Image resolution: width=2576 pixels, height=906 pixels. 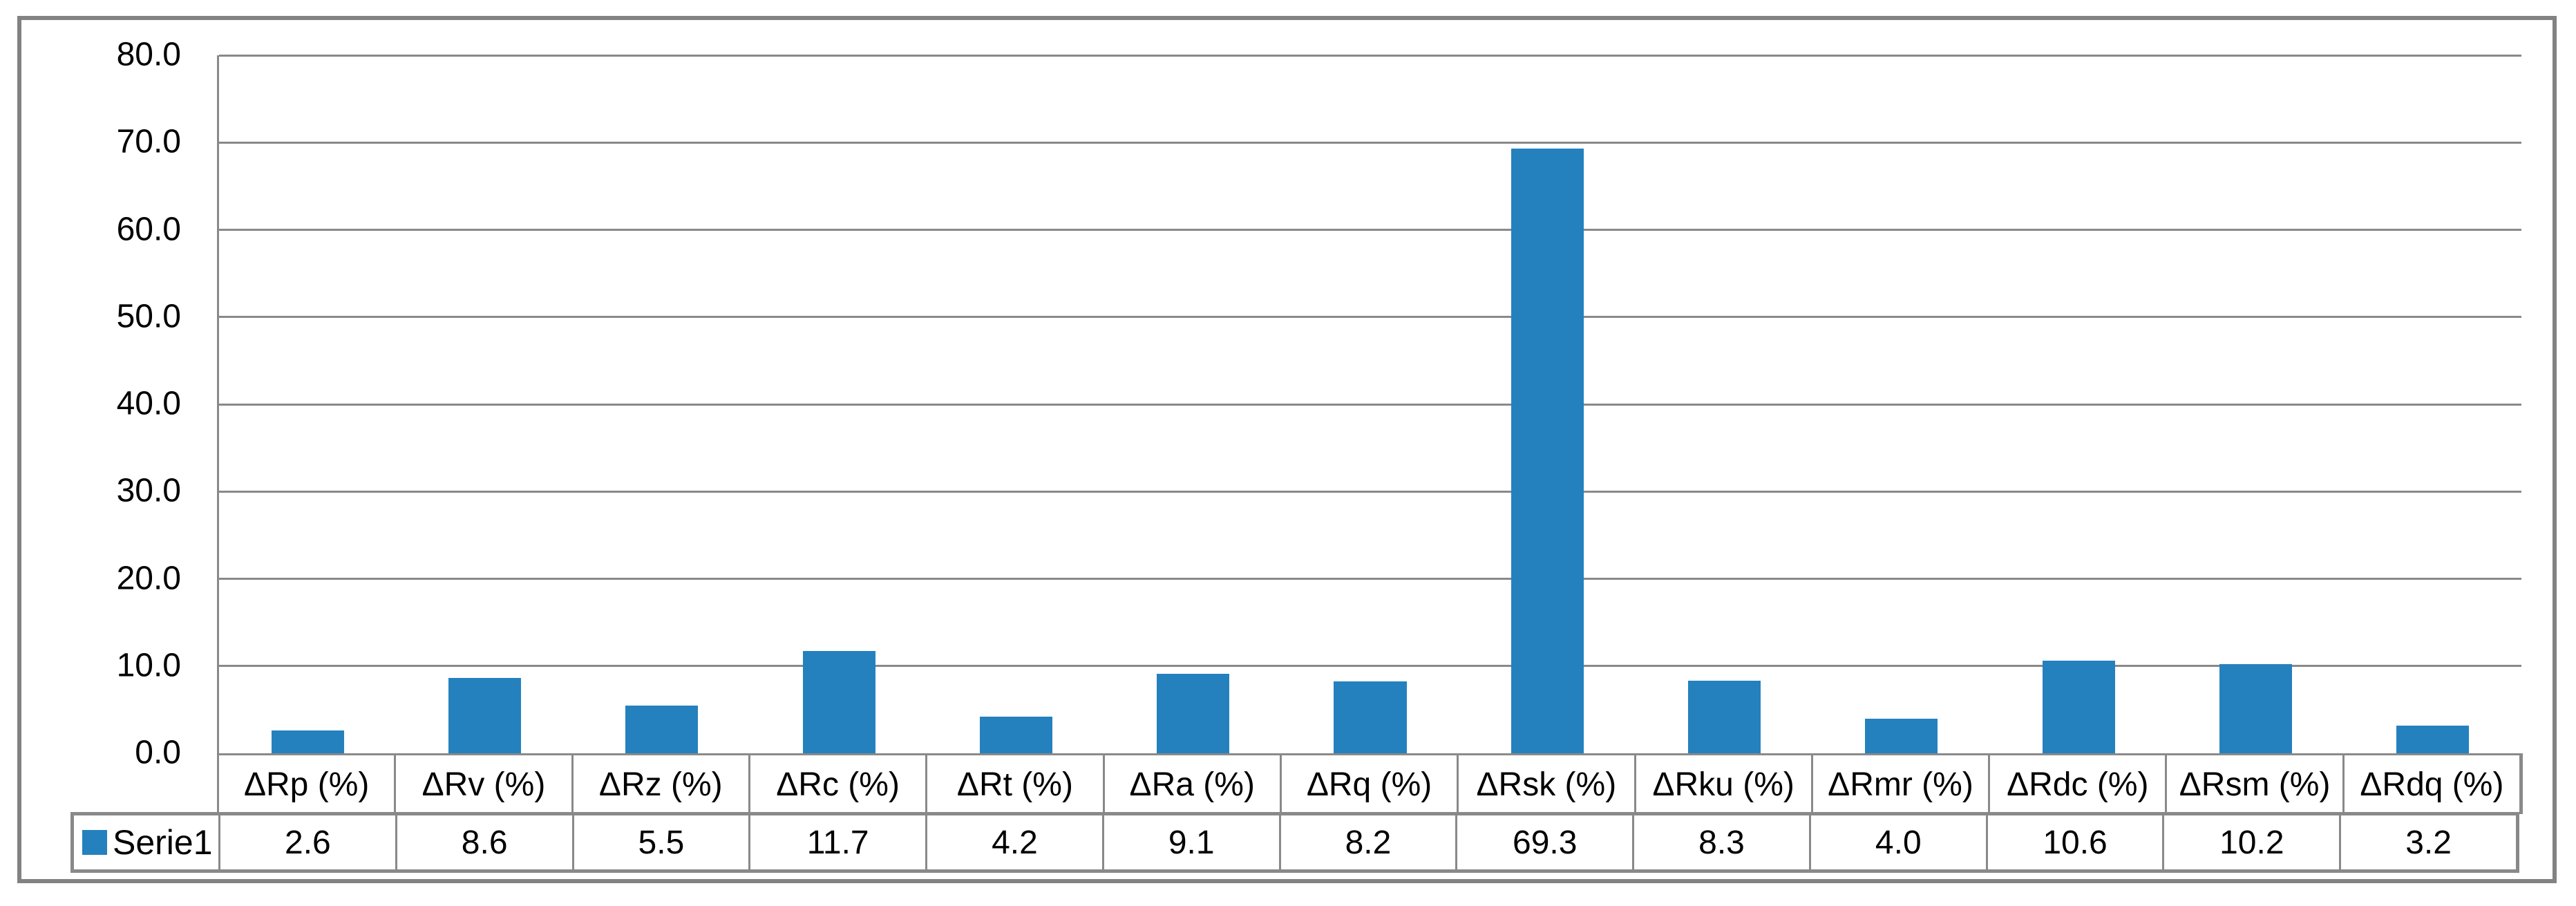 I want to click on value-cell: 5.5, so click(x=660, y=842).